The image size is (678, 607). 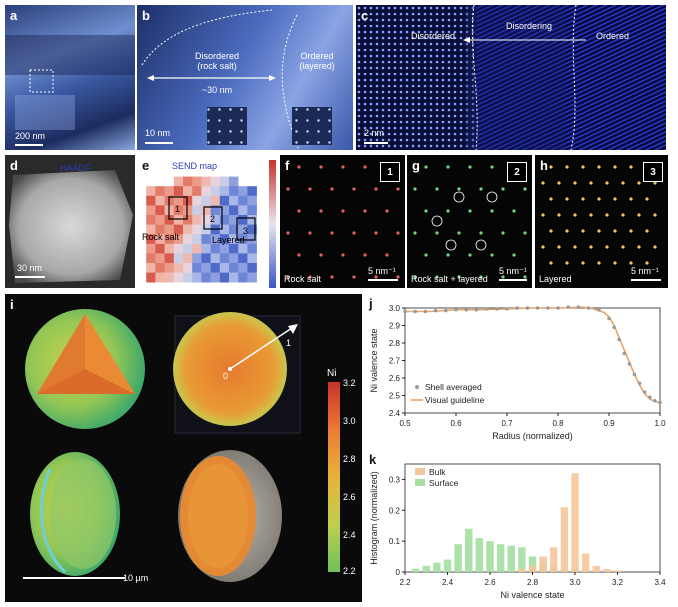 I want to click on region-3-badge: 3, so click(x=653, y=172).